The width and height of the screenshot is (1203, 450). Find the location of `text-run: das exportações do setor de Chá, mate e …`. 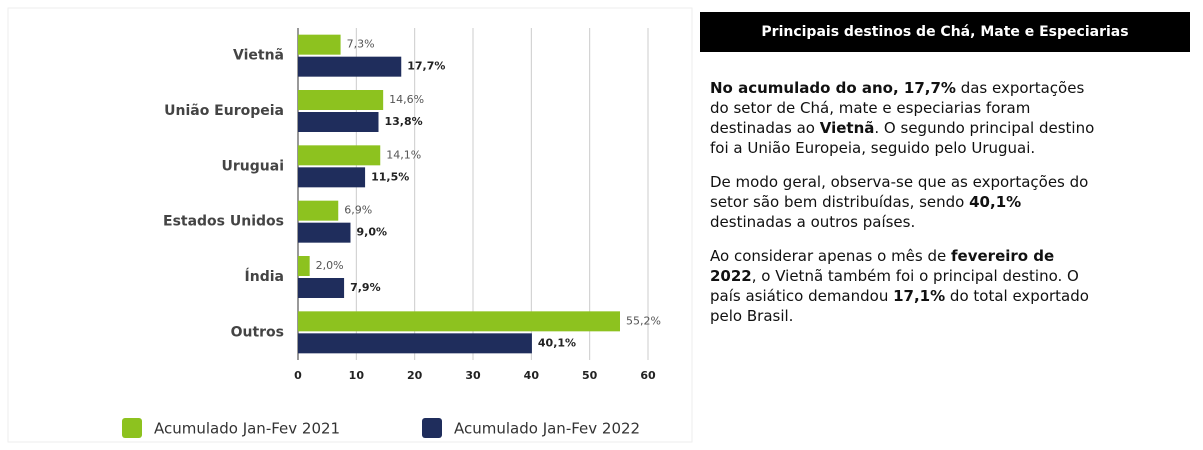

text-run: das exportações do setor de Chá, mate e … is located at coordinates (897, 108).